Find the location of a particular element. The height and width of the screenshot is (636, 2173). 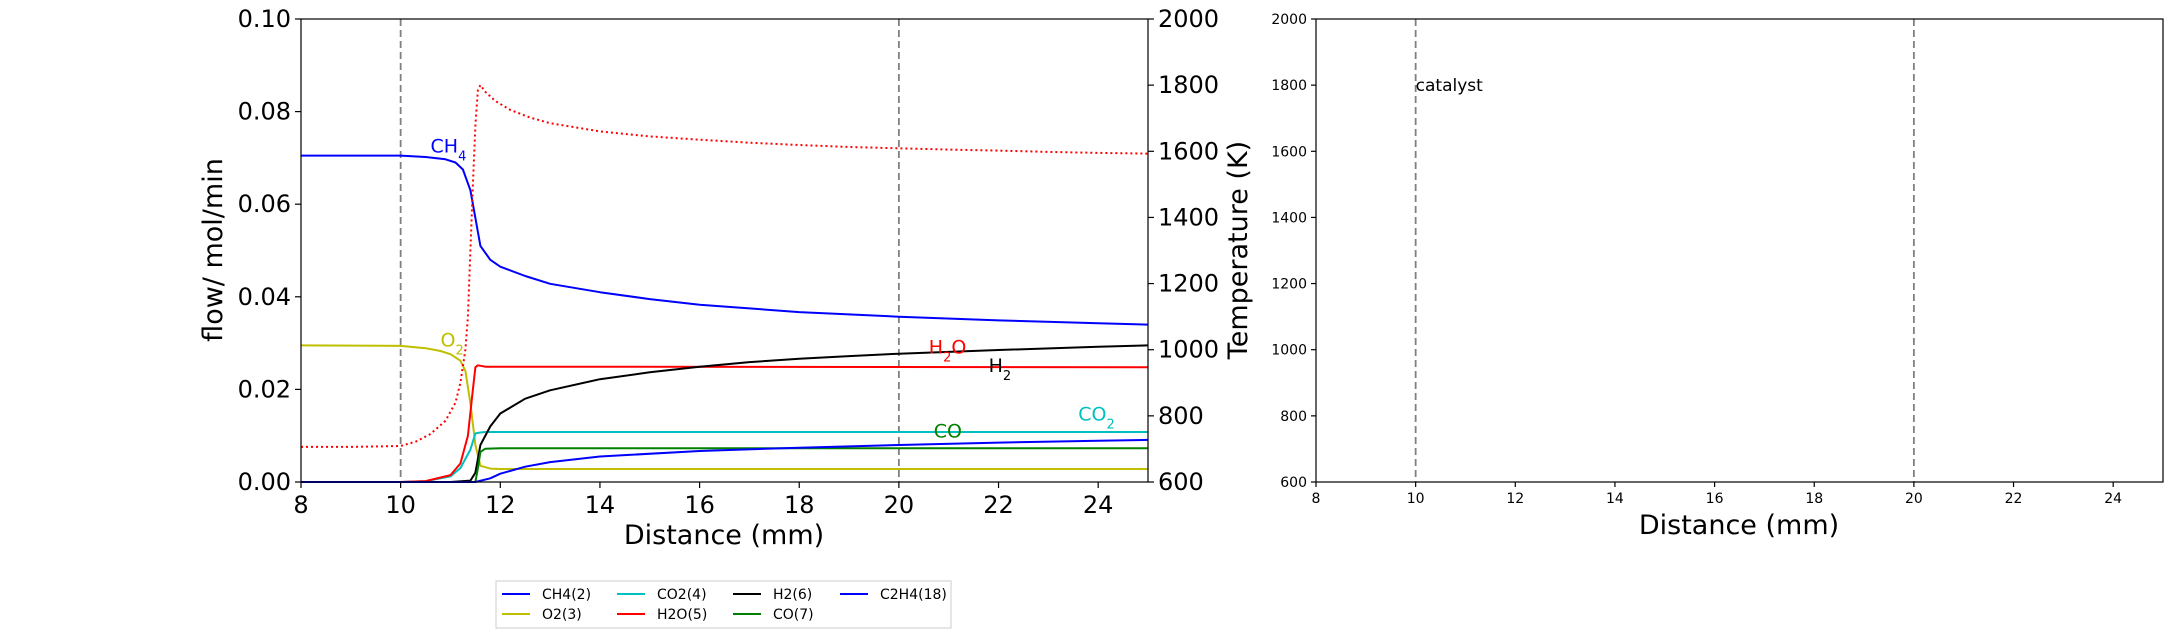

y-tick-label: 0.06 is located at coordinates (264, 204).